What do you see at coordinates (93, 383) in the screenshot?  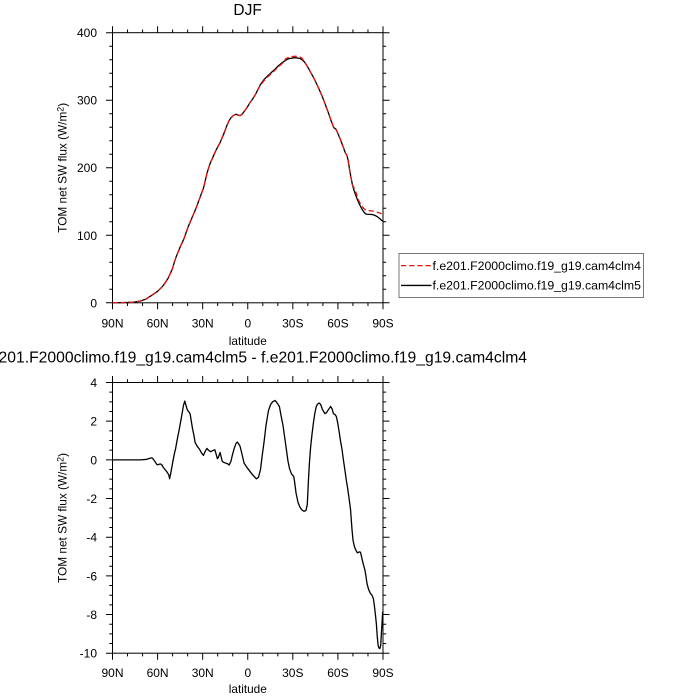 I see `svg-text: 4` at bounding box center [93, 383].